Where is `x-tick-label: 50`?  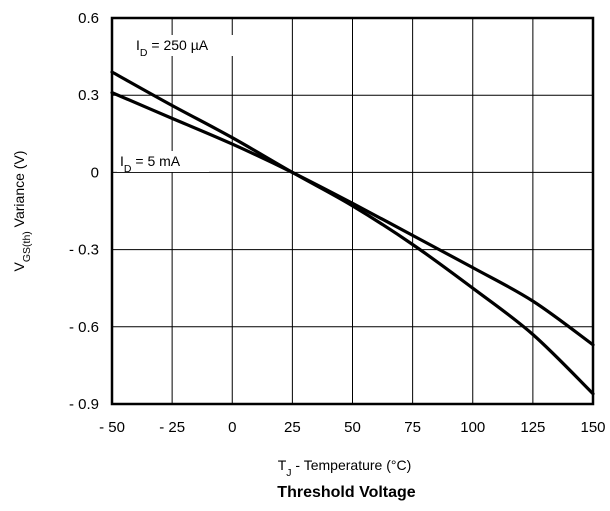 x-tick-label: 50 is located at coordinates (352, 427).